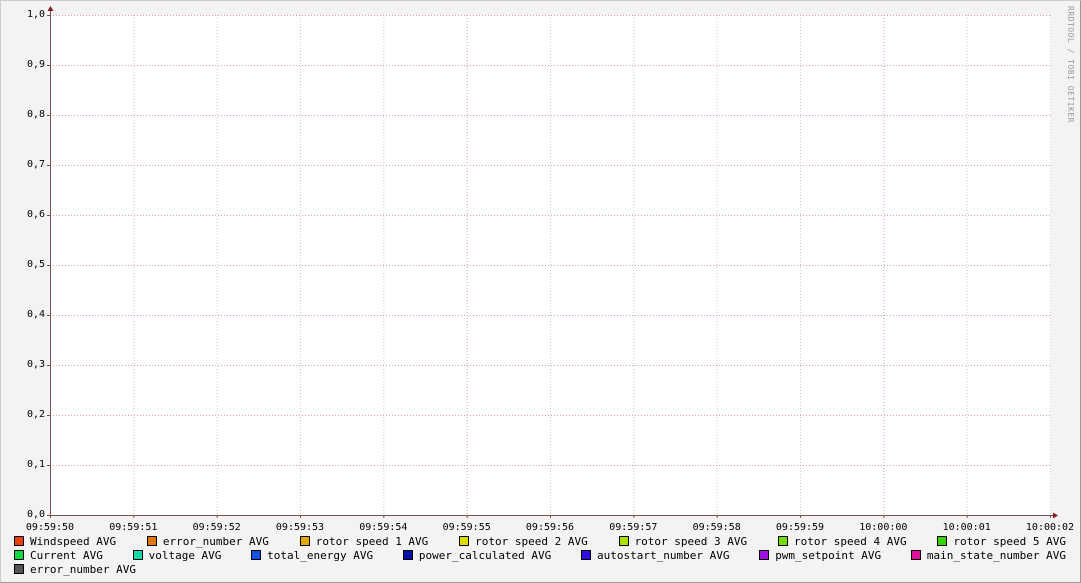 The width and height of the screenshot is (1081, 583). Describe the element at coordinates (66, 555) in the screenshot. I see `legend-label: Current AVG` at that location.